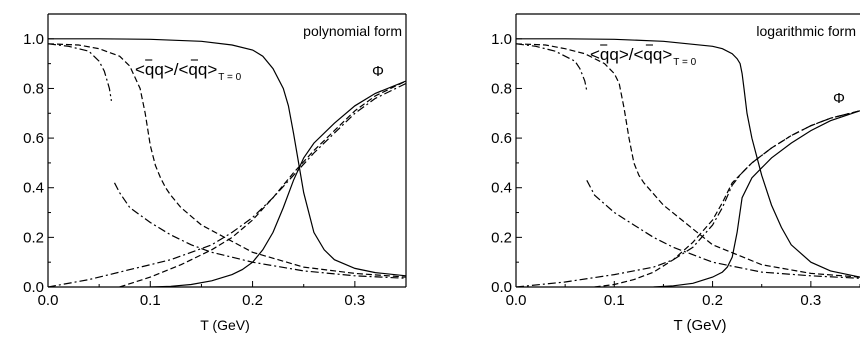 Image resolution: width=860 pixels, height=339 pixels. What do you see at coordinates (806, 31) in the screenshot?
I see `chart-title: logarithmic form` at bounding box center [806, 31].